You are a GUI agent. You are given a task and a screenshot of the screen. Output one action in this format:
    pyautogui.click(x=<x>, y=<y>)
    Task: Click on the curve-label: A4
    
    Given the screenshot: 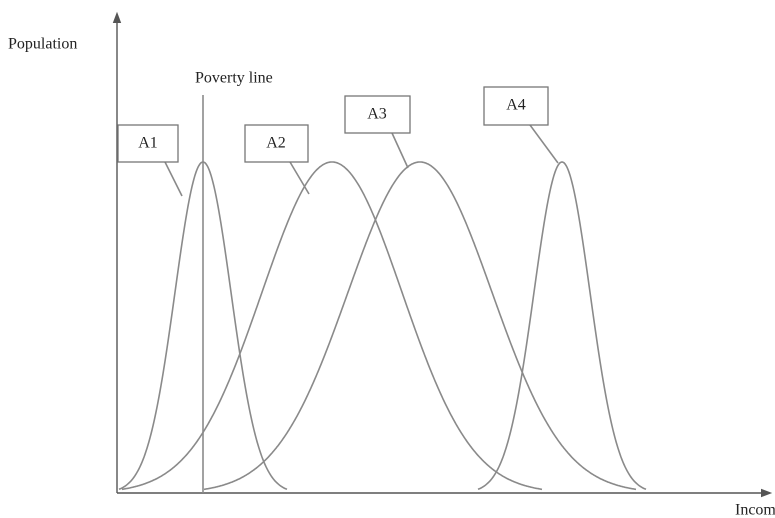 What is the action you would take?
    pyautogui.click(x=516, y=105)
    